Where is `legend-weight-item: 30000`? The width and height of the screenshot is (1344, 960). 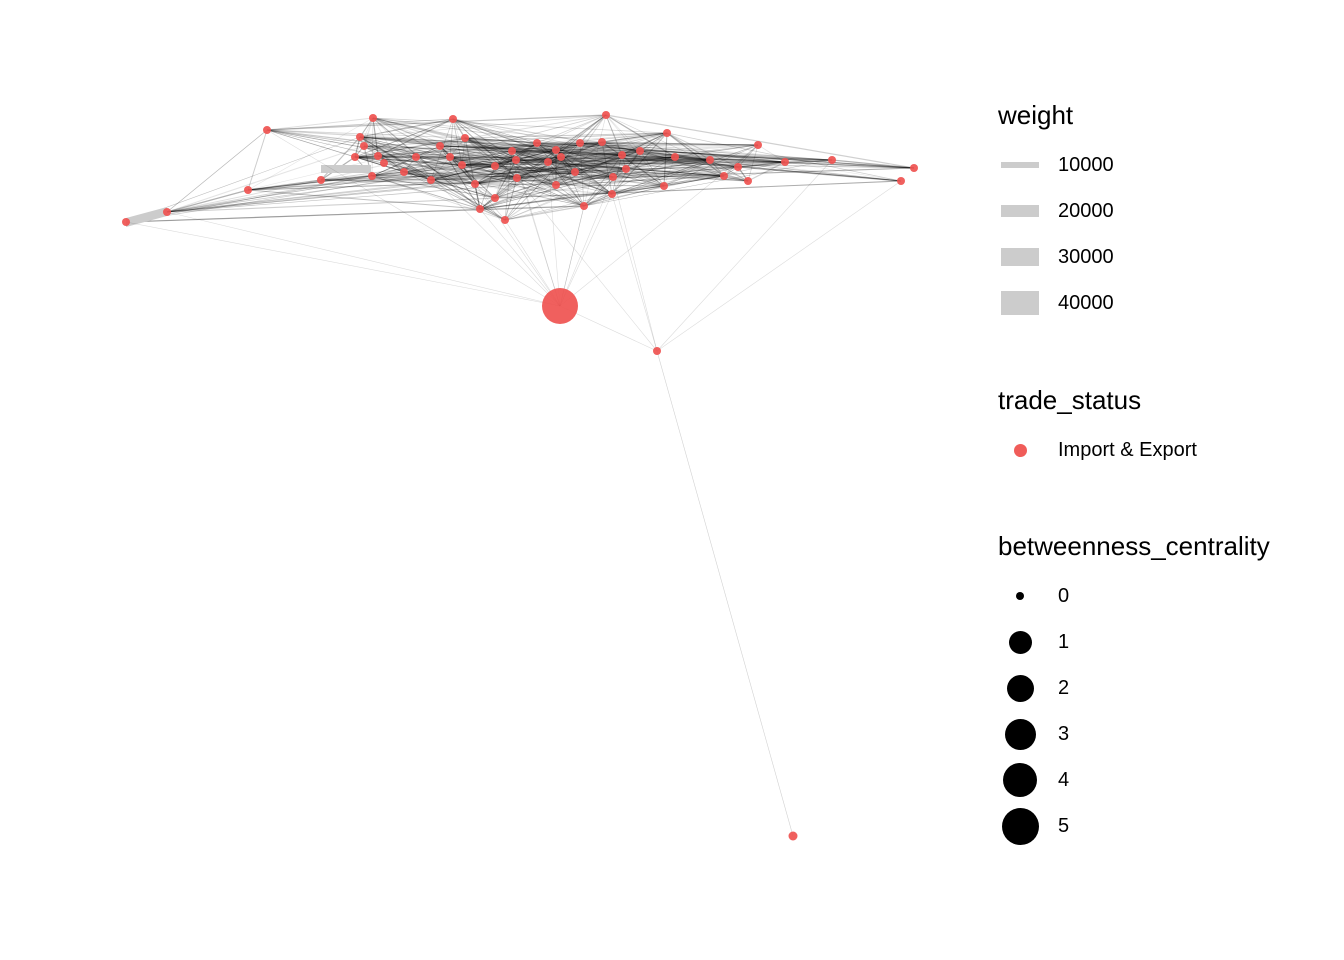 legend-weight-item: 30000 is located at coordinates (1056, 257).